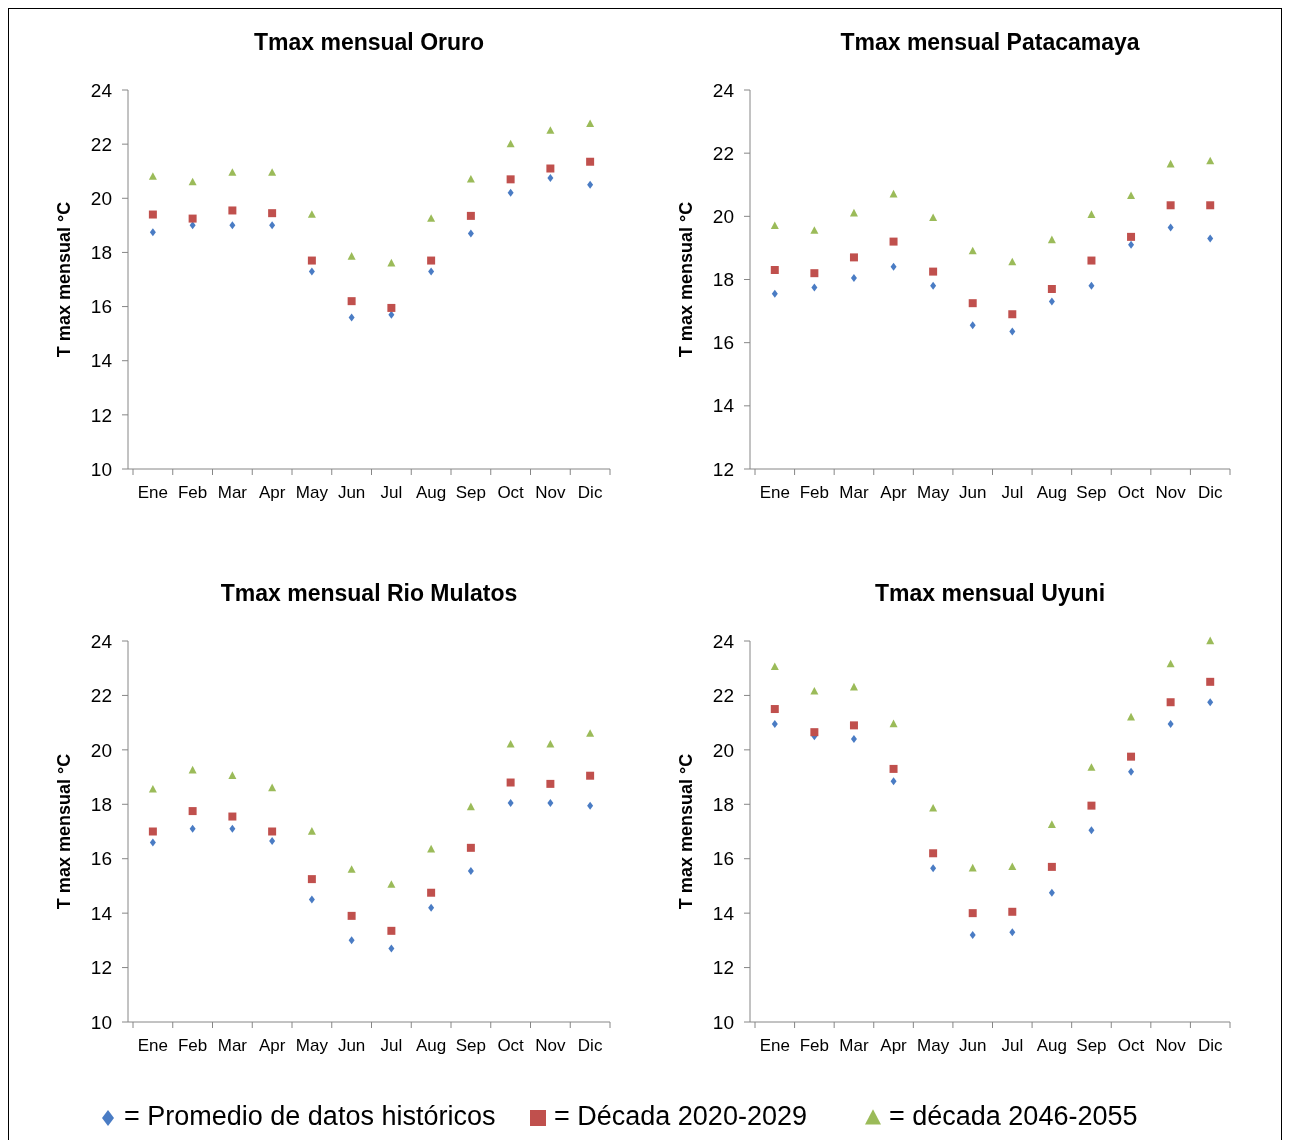  I want to click on legend-label: = Década 2020-2029, so click(680, 1116).